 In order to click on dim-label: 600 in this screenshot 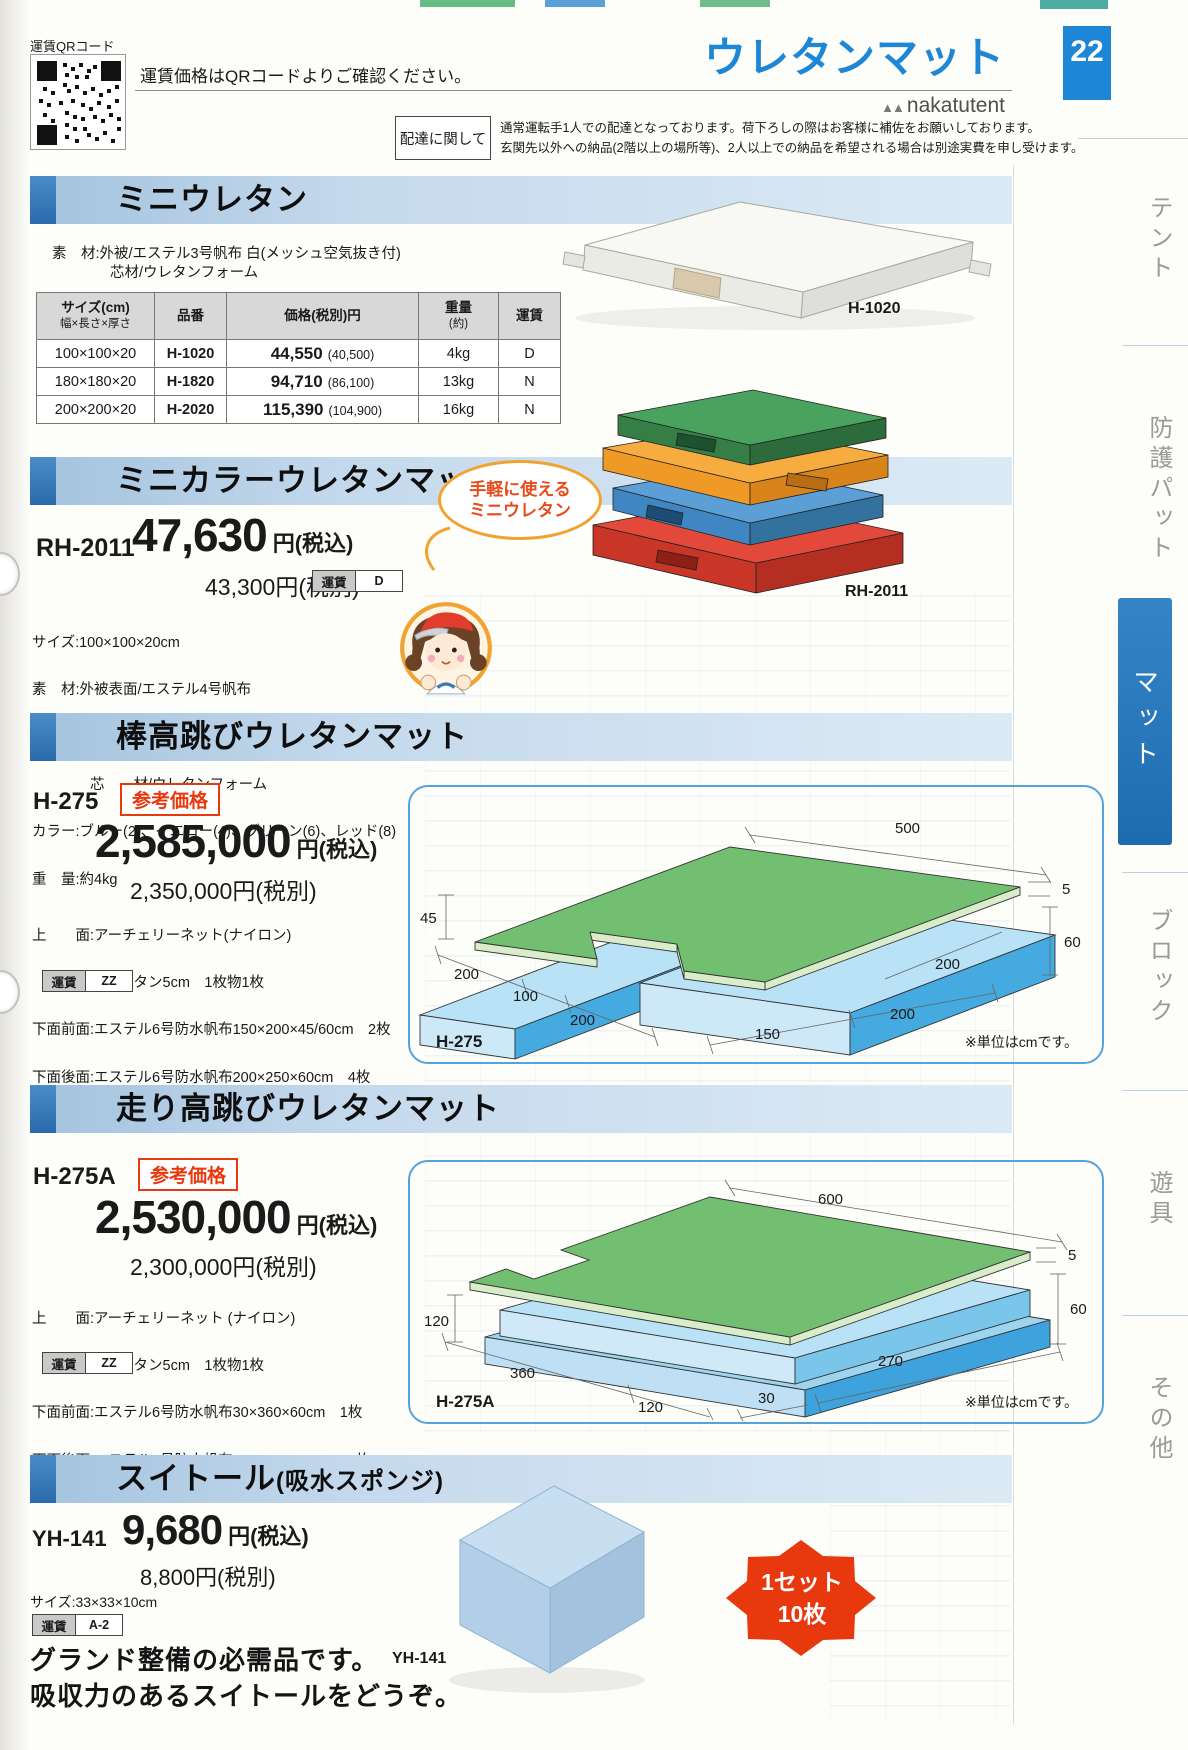, I will do `click(830, 1199)`.